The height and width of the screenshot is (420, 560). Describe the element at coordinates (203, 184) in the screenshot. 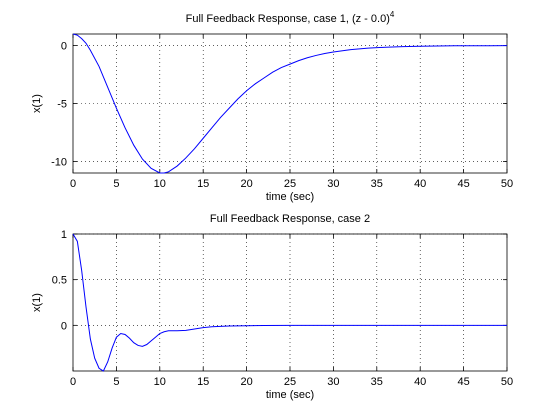

I see `chart-1-xtick-label-3: 15` at that location.